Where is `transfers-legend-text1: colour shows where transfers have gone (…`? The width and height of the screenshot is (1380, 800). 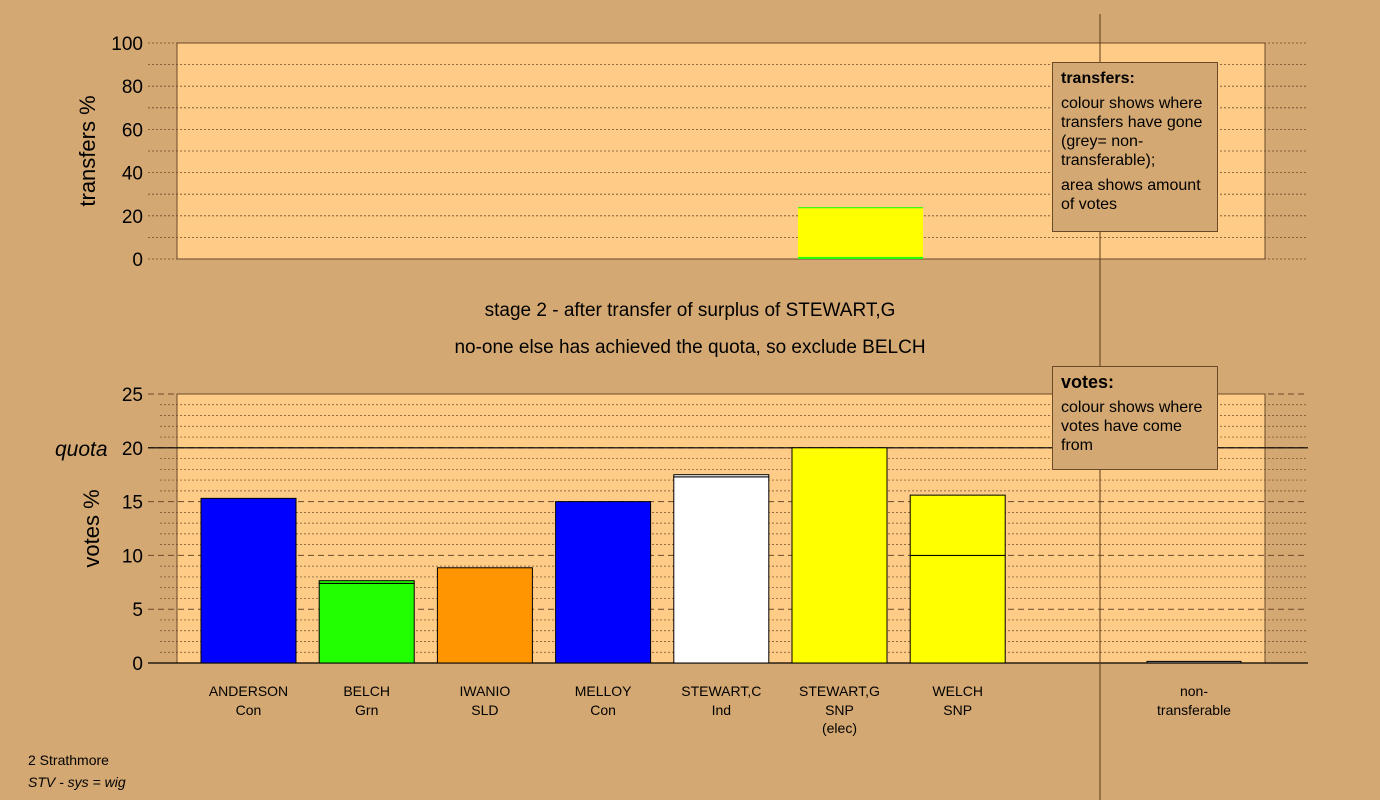
transfers-legend-text1: colour shows where transfers have gone (… is located at coordinates (1132, 132).